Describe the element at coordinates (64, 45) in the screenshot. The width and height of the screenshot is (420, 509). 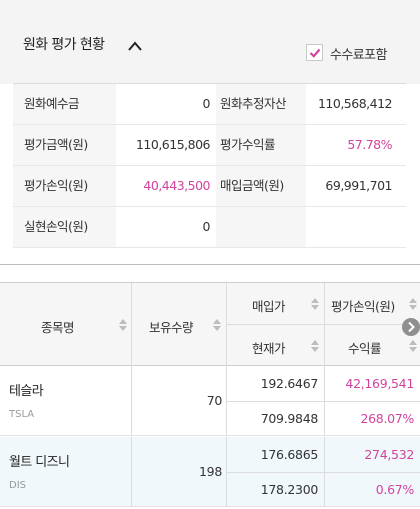
I see `page-title: 원화 평가 현황` at that location.